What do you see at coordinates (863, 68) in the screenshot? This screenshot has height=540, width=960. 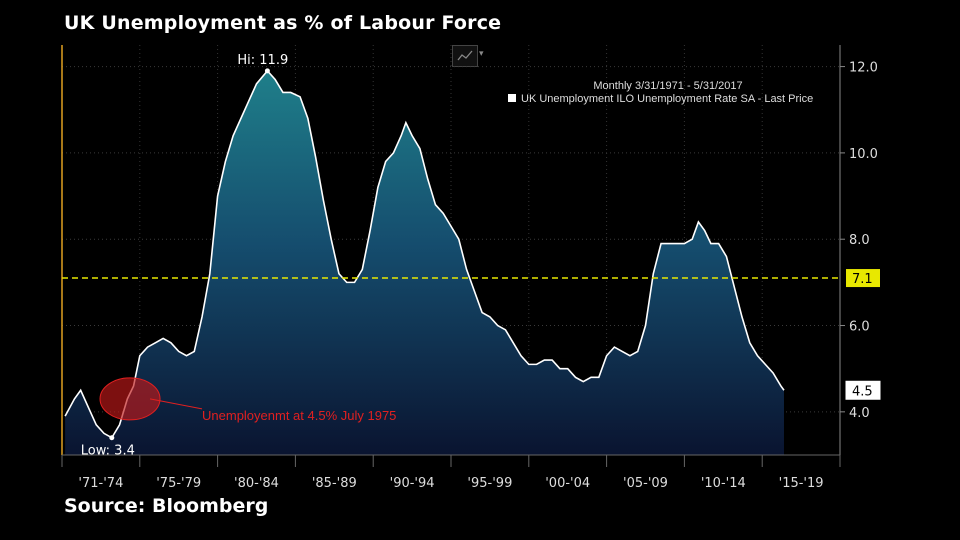 I see `y-tick-label: 12.0` at bounding box center [863, 68].